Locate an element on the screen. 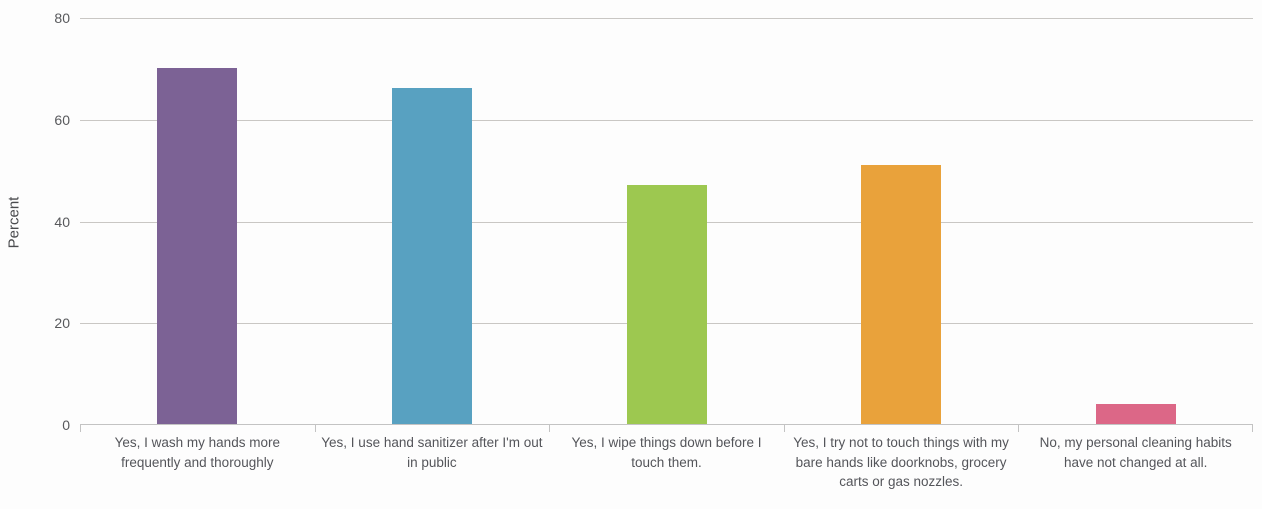  y-tick-label-0: 0 is located at coordinates (66, 425).